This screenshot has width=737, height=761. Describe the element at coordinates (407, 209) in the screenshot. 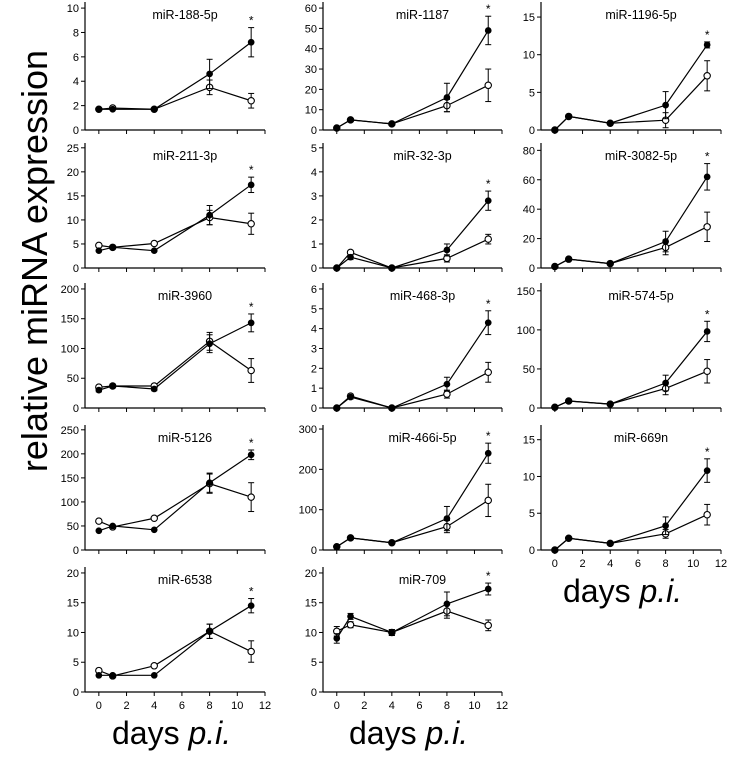

I see `panel-mir-32-3p: 0 1 2 3 4 5 miR-32-3p *` at that location.